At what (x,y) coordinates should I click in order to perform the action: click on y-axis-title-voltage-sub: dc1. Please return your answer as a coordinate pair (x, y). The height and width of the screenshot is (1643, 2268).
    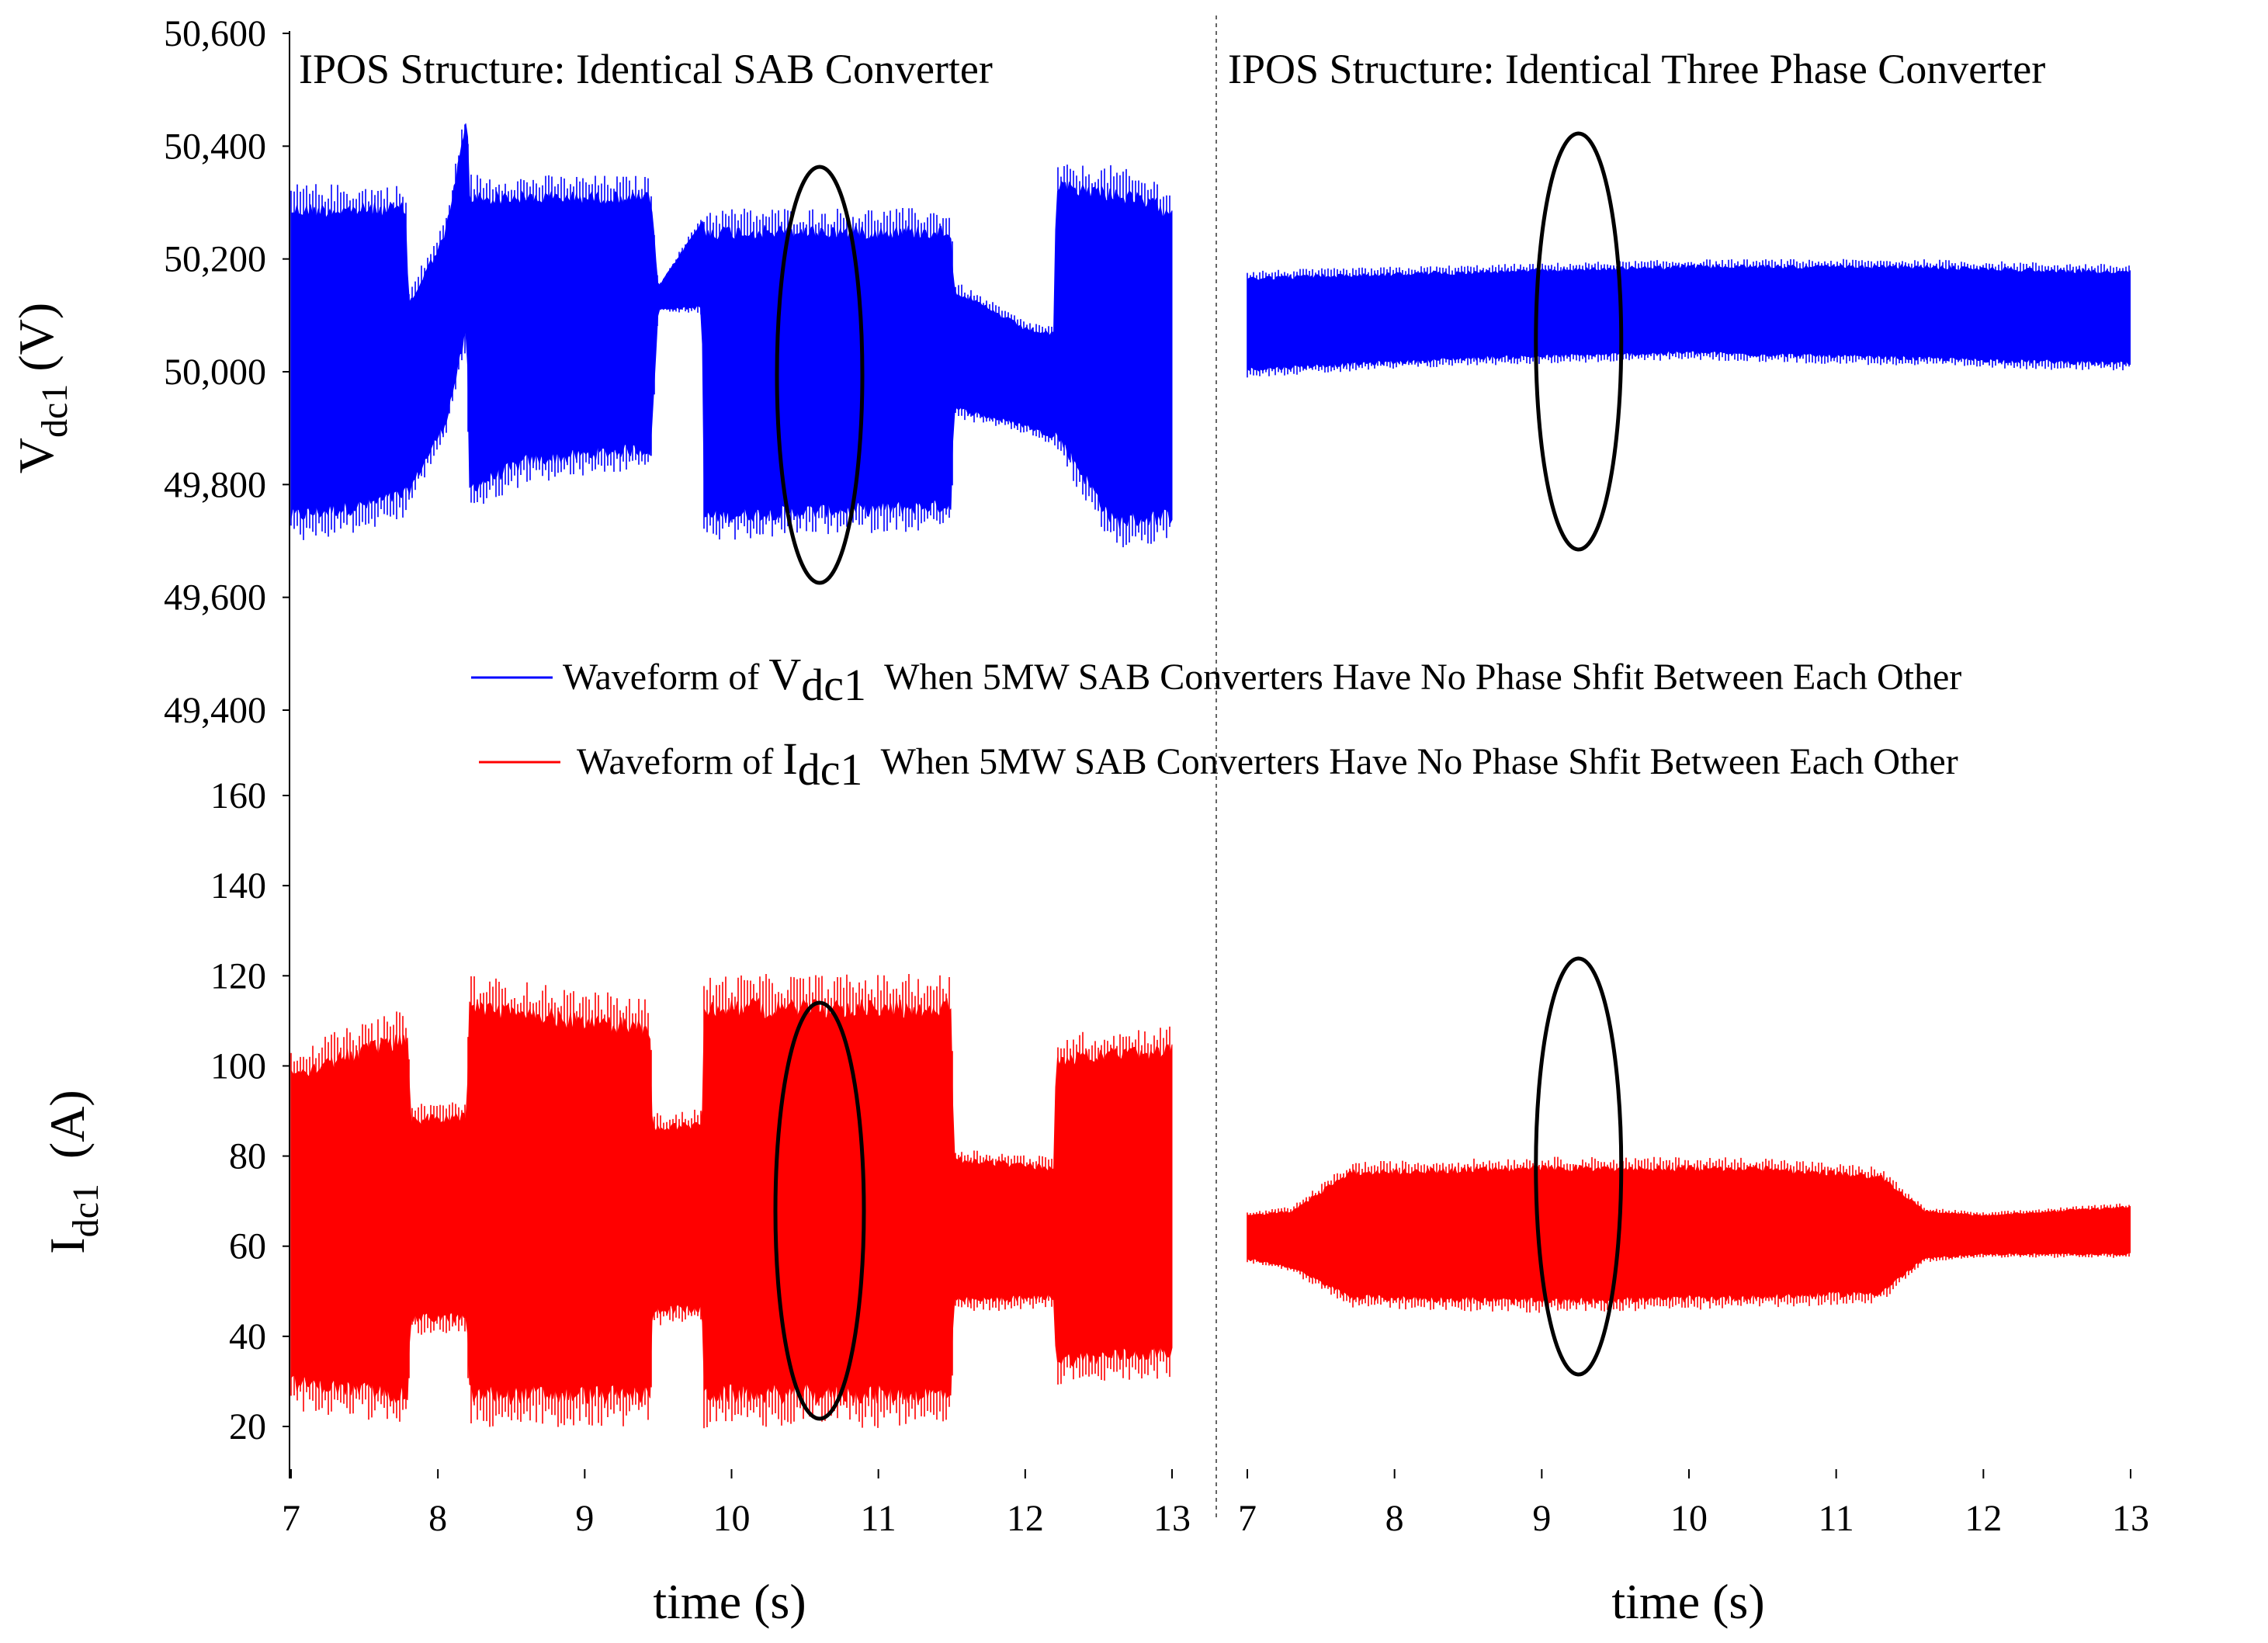
    Looking at the image, I should click on (54, 411).